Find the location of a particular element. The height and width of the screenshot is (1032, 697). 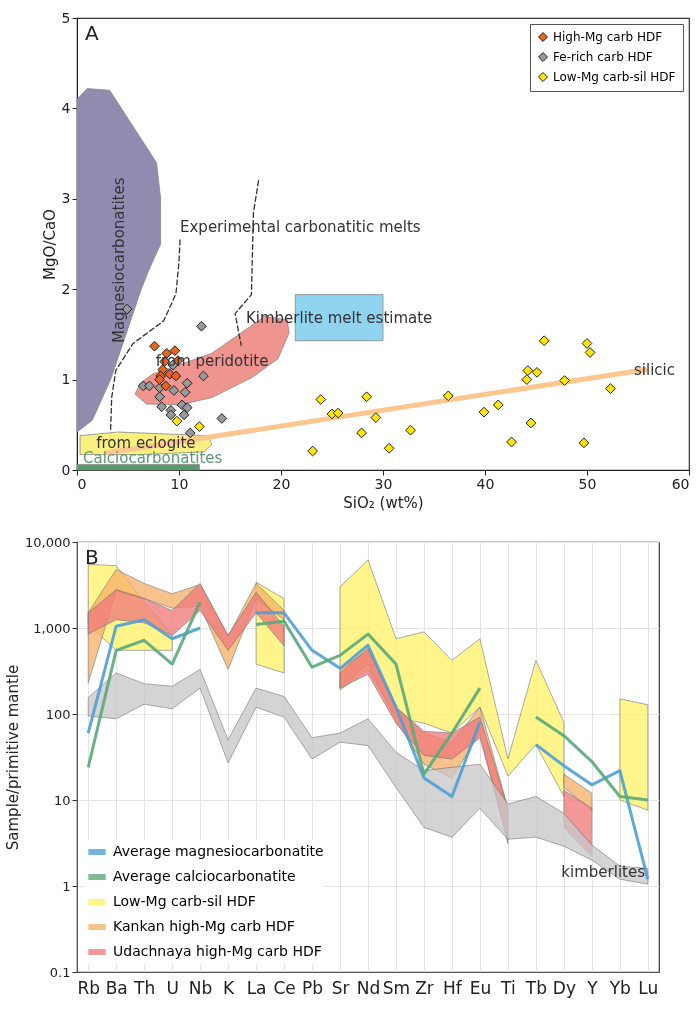

x-tick-label: Sm is located at coordinates (396, 987).